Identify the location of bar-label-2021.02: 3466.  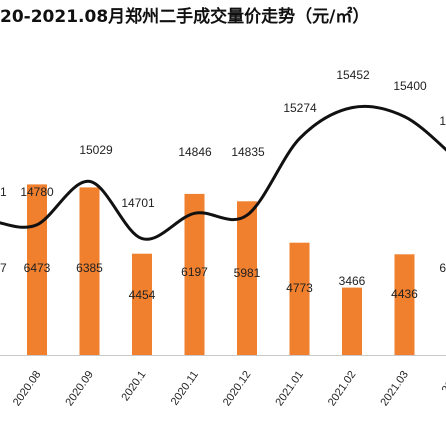
(352, 281).